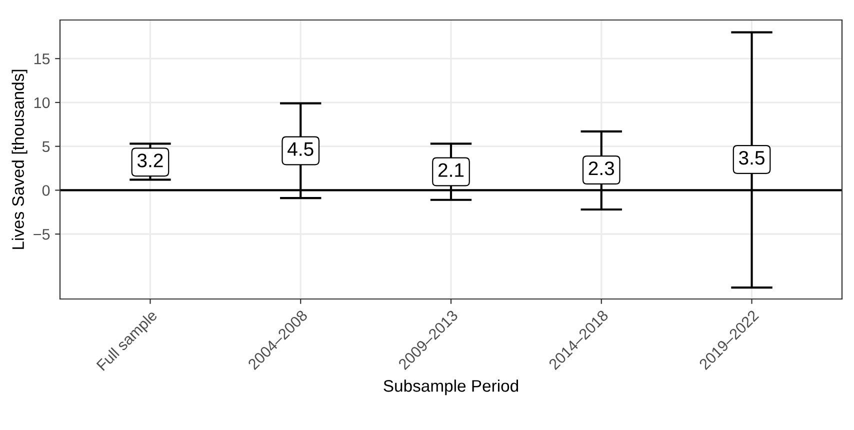  I want to click on y-tick-label: 0, so click(46, 190).